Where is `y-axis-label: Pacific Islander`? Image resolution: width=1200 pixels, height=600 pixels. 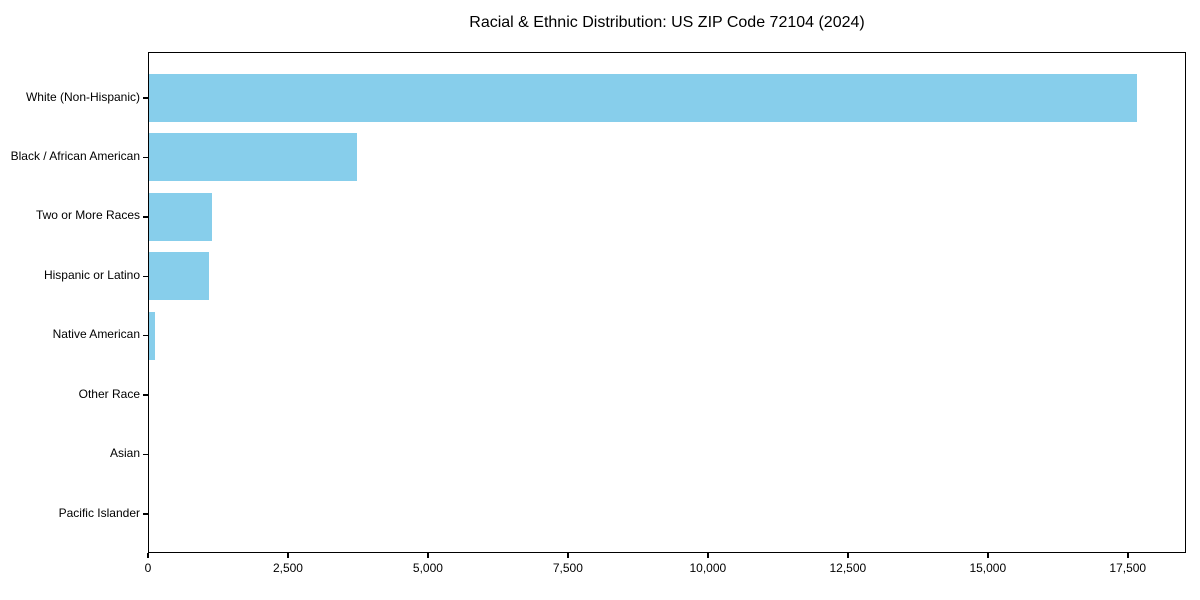 y-axis-label: Pacific Islander is located at coordinates (99, 512).